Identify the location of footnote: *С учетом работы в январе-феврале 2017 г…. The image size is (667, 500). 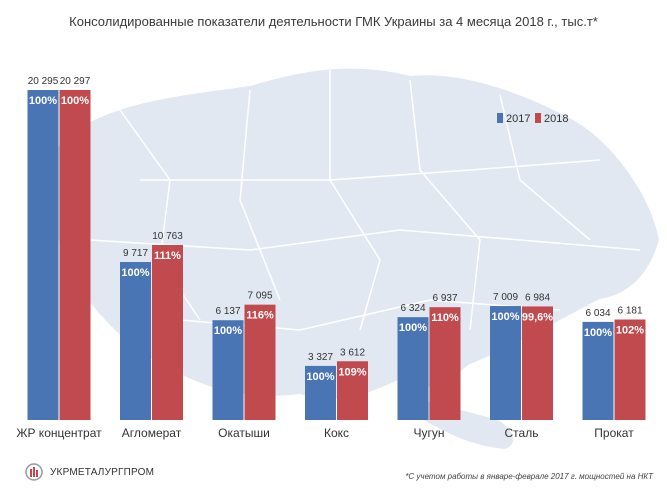
(529, 476).